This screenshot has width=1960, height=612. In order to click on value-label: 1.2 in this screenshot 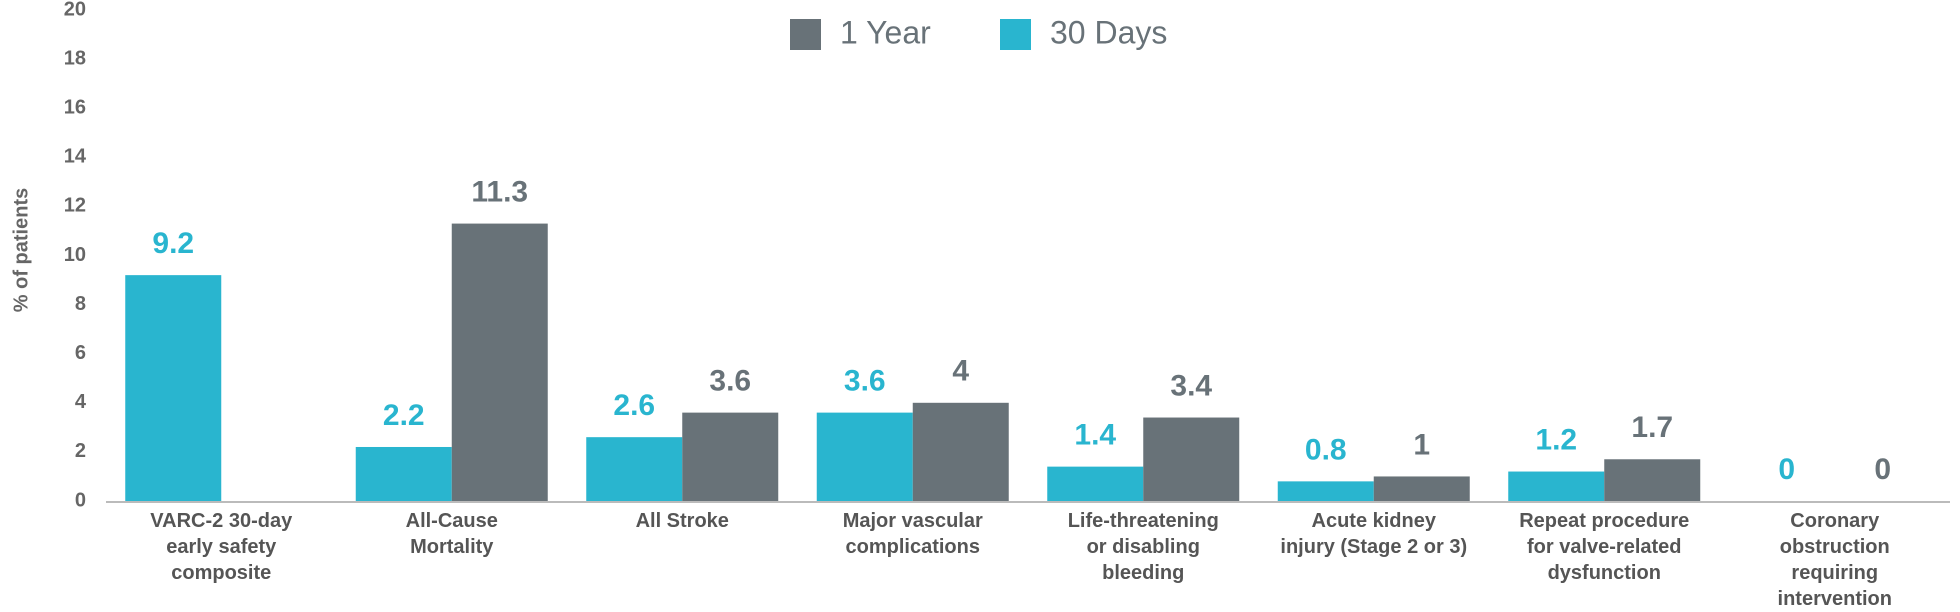, I will do `click(1556, 439)`.